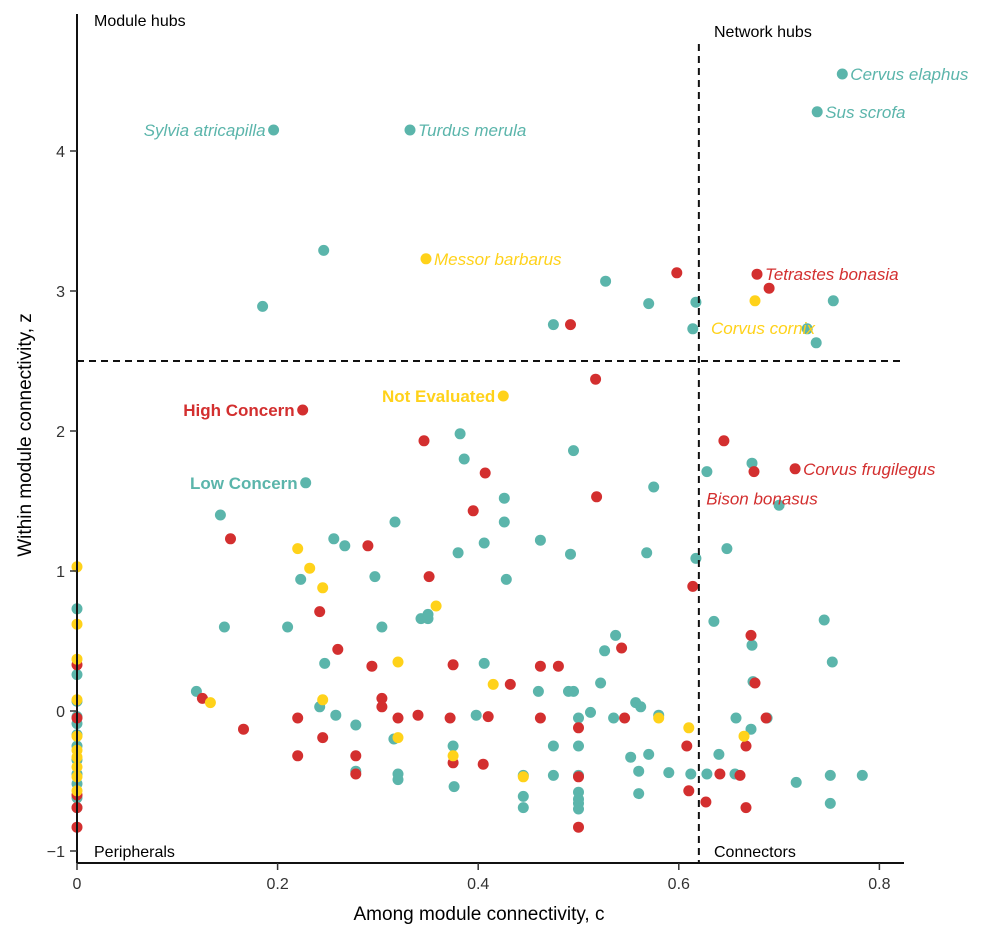 The height and width of the screenshot is (930, 1006). Describe the element at coordinates (140, 21) in the screenshot. I see `quadrant-label-module-hubs: Module hubs` at that location.